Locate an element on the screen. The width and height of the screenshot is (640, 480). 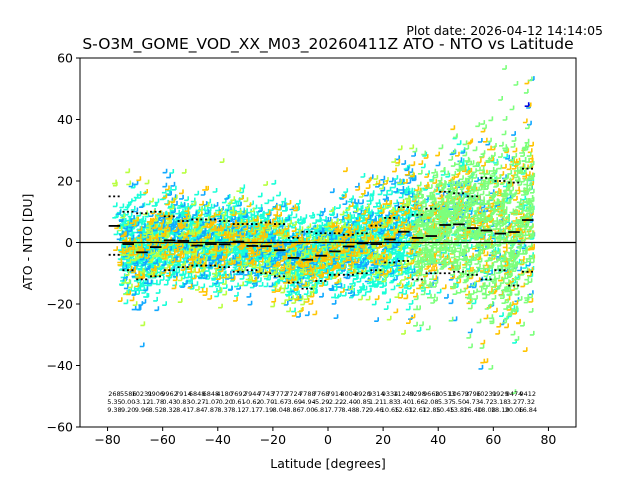
bin-std-8: 8.37 is located at coordinates (224, 410).